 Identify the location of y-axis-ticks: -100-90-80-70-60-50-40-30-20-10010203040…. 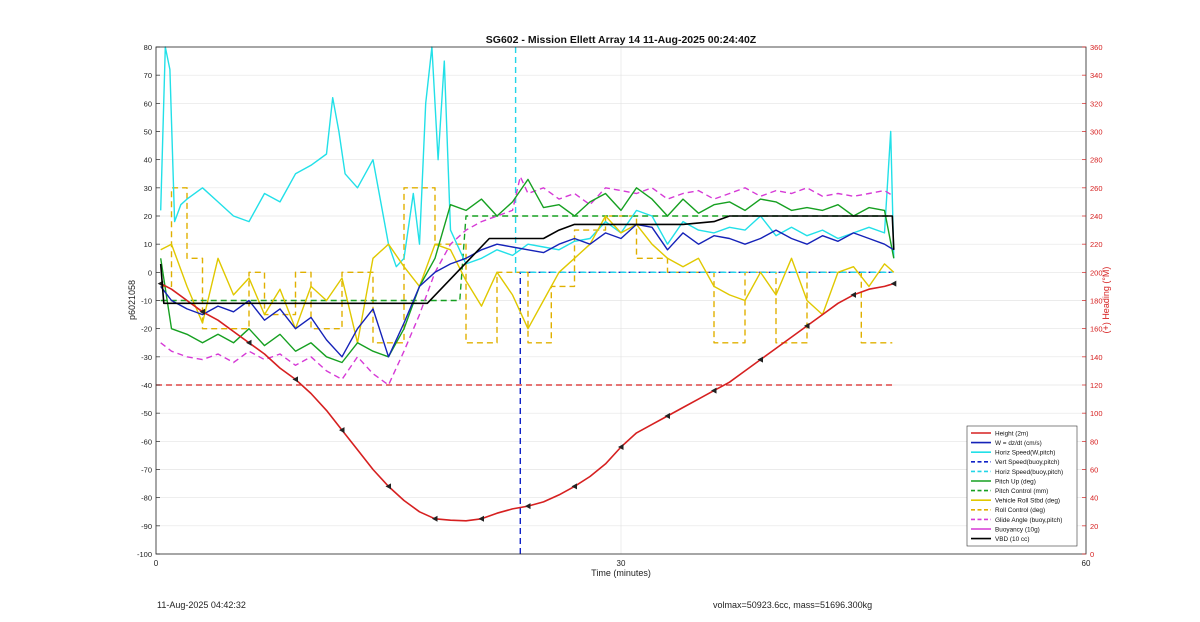
(148, 301).